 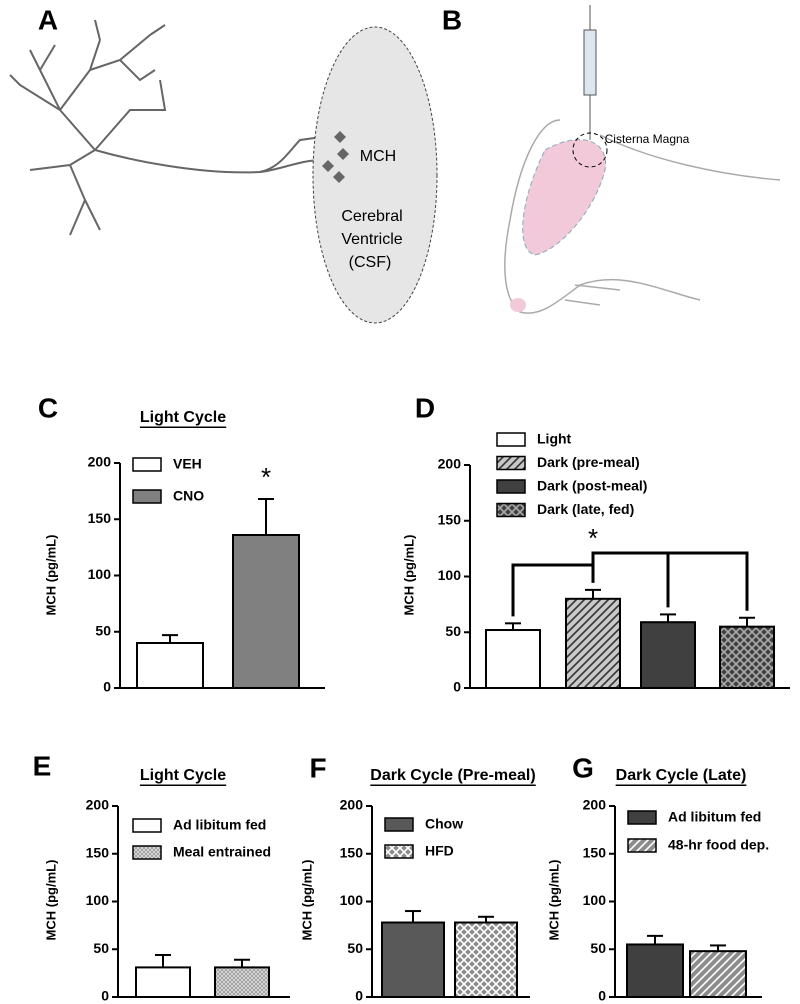 I want to click on panel-letter: A, so click(x=48, y=19).